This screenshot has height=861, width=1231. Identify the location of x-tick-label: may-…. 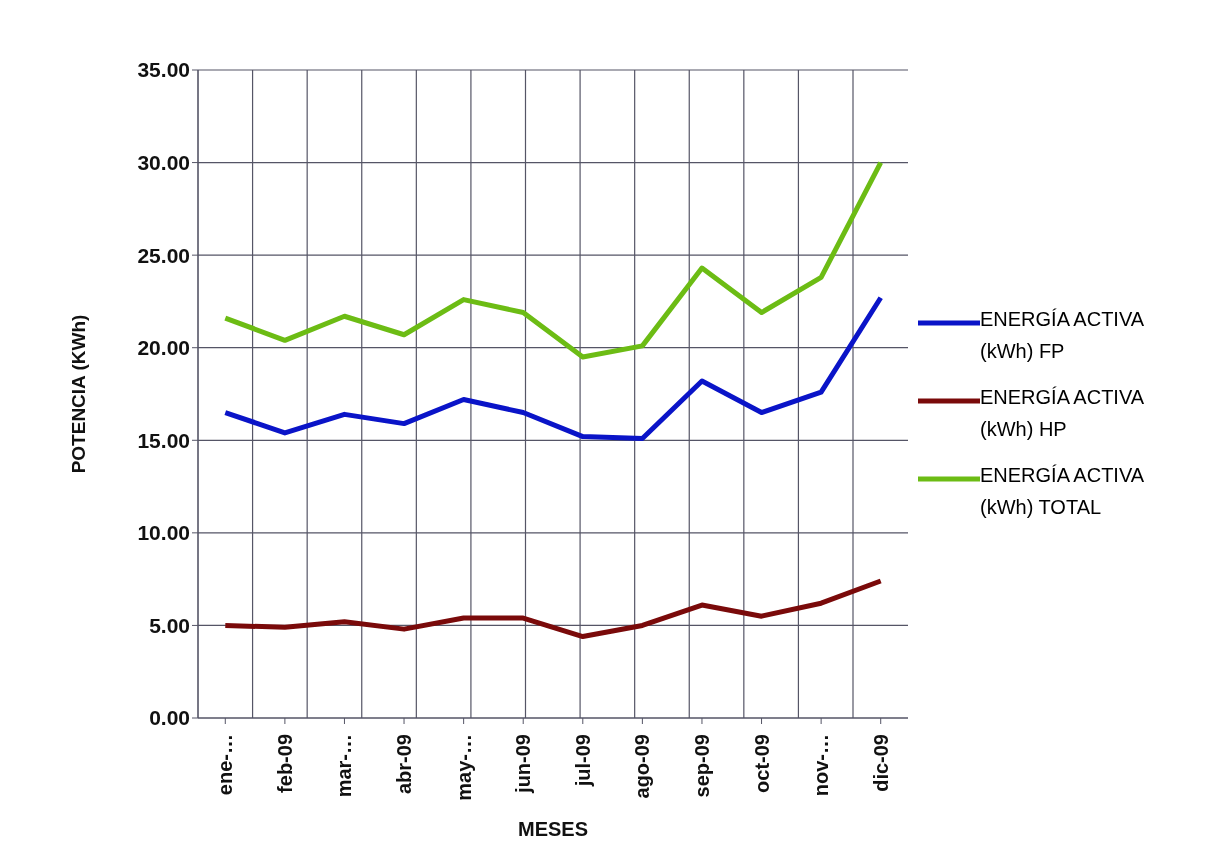
(463, 767).